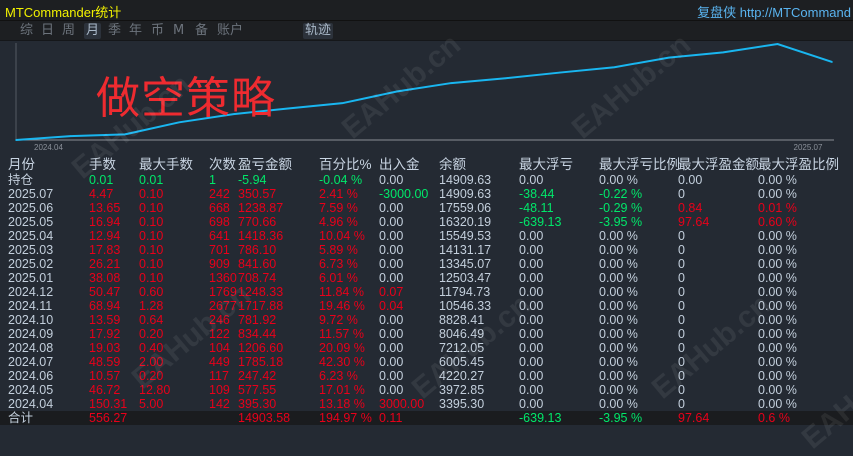 This screenshot has width=853, height=456. Describe the element at coordinates (257, 334) in the screenshot. I see `table-cell: 834.44` at that location.